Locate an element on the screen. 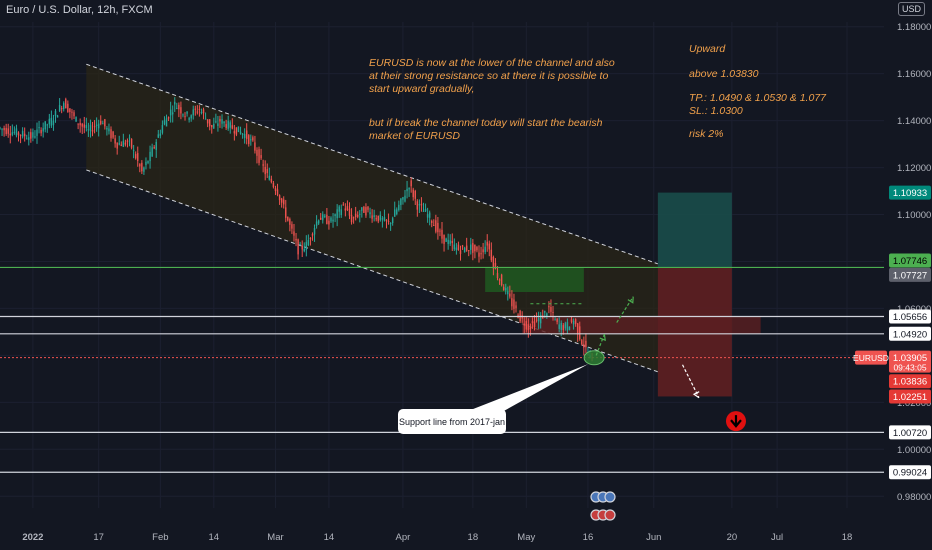  x-tick-label: Mar is located at coordinates (275, 537).